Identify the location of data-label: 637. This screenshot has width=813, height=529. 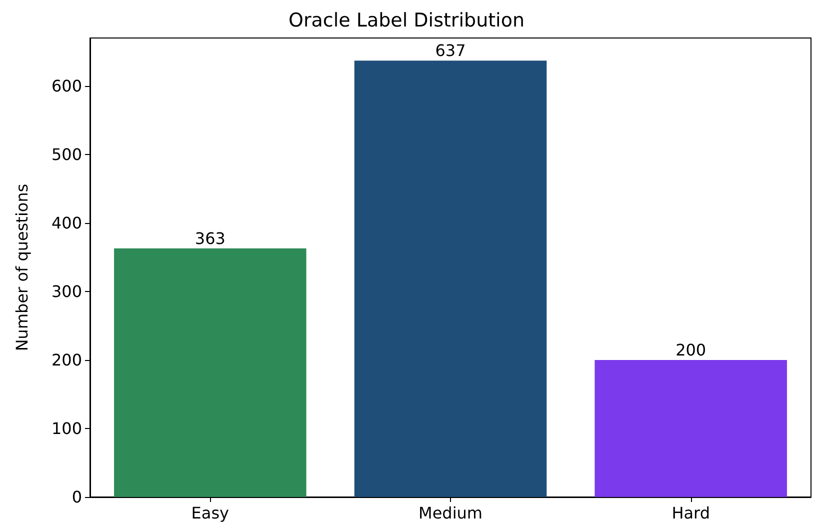
(450, 50).